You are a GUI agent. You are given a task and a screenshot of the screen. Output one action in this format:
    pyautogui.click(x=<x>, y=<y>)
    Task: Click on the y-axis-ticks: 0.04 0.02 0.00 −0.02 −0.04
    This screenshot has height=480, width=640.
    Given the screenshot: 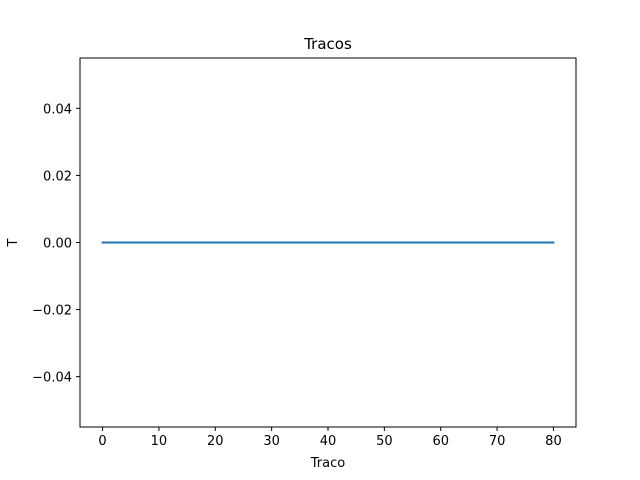 What is the action you would take?
    pyautogui.click(x=56, y=244)
    